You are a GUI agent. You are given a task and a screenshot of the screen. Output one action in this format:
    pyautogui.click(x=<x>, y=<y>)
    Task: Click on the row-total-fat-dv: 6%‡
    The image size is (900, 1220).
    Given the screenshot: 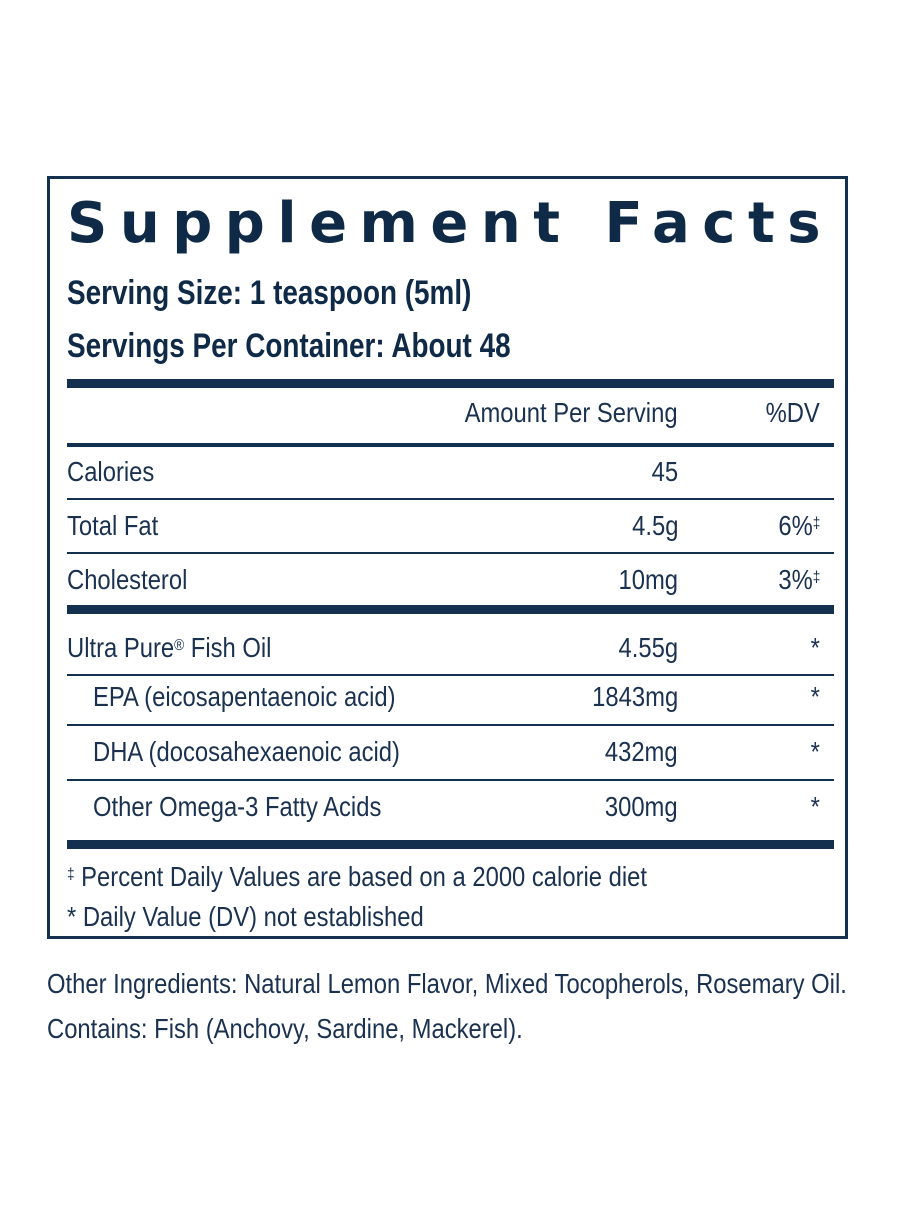 What is the action you would take?
    pyautogui.click(x=799, y=526)
    